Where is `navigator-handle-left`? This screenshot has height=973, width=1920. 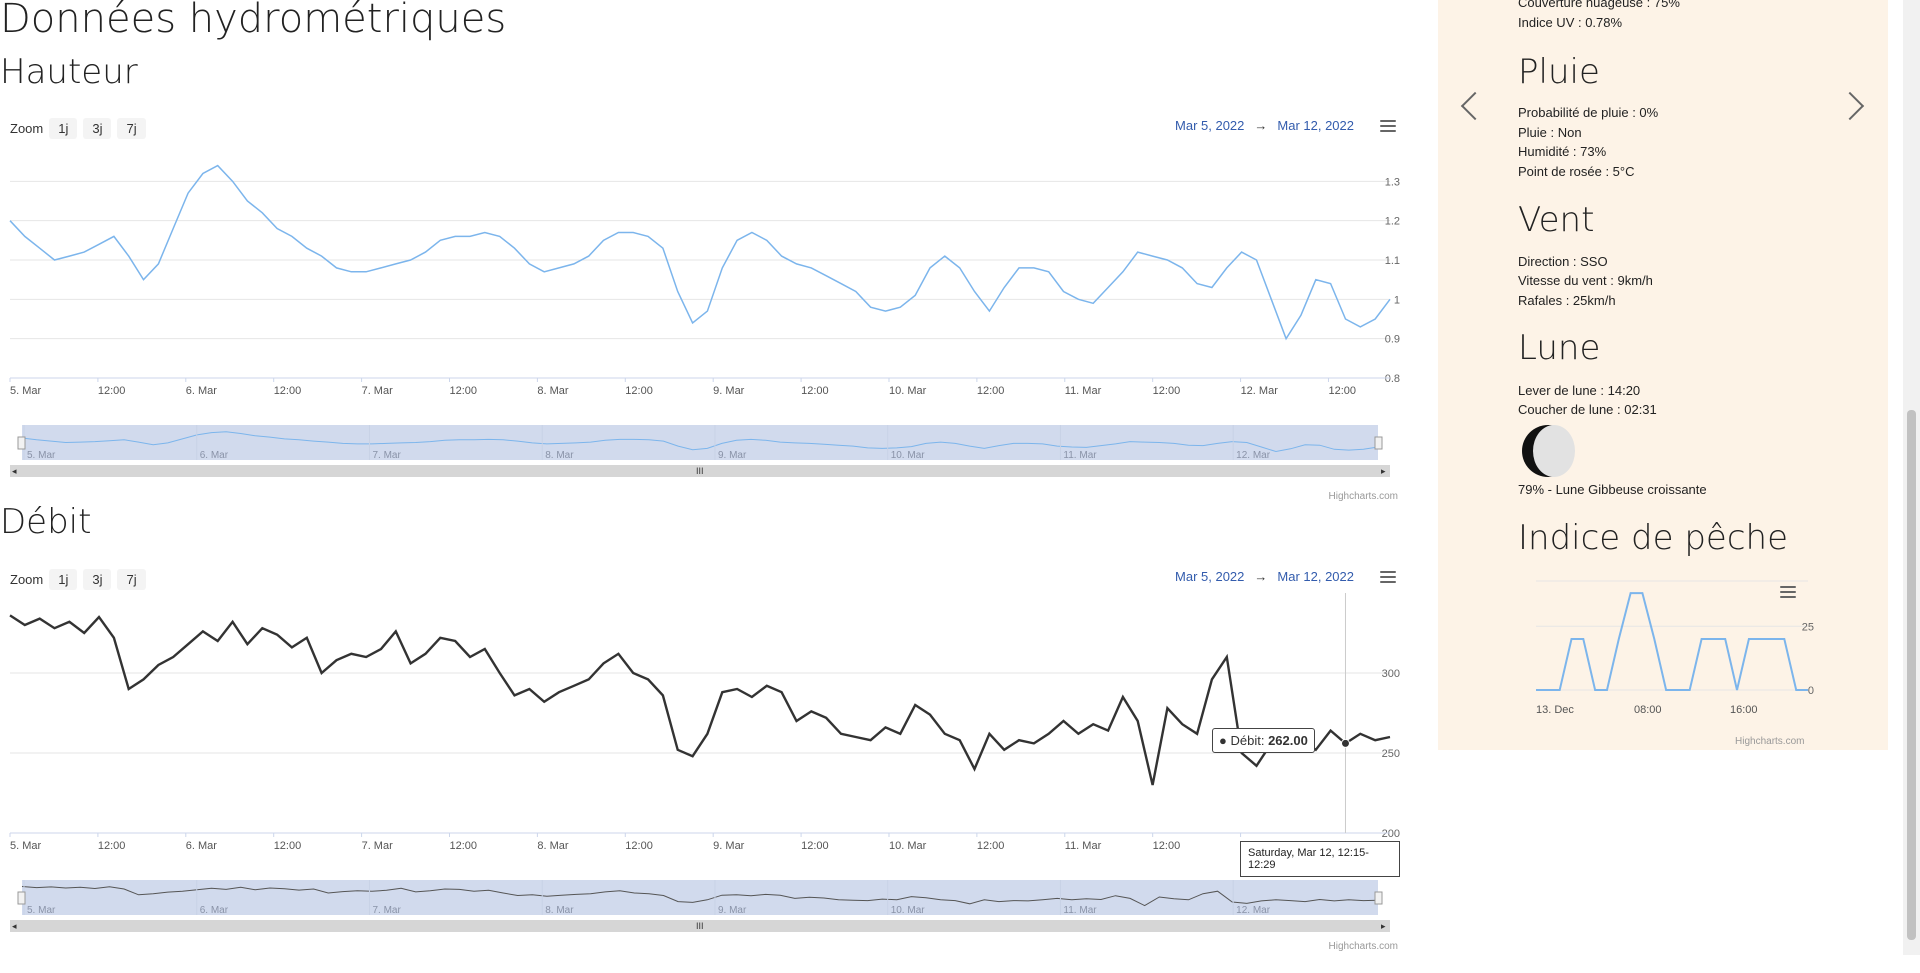 navigator-handle-left is located at coordinates (21, 443).